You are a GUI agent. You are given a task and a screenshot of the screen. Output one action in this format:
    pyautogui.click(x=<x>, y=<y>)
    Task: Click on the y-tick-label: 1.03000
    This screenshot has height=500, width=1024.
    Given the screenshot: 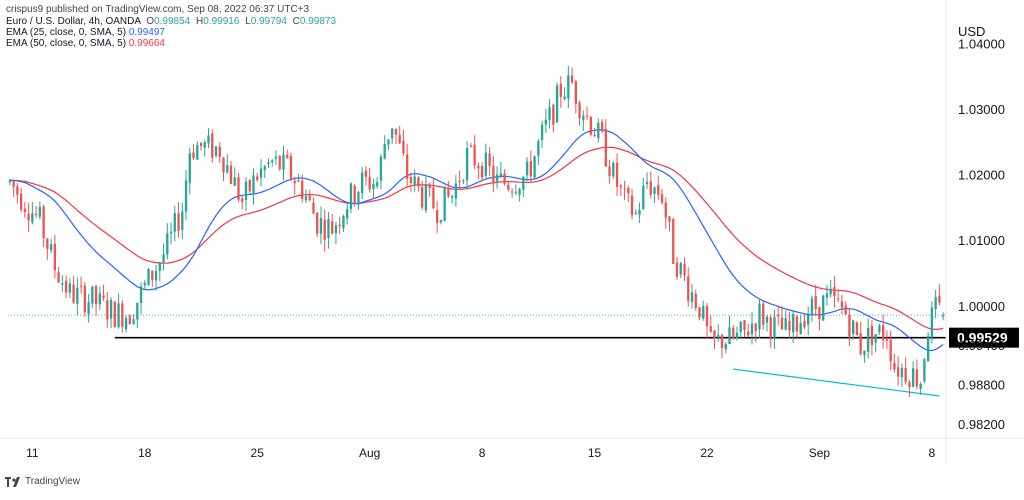 What is the action you would take?
    pyautogui.click(x=981, y=109)
    